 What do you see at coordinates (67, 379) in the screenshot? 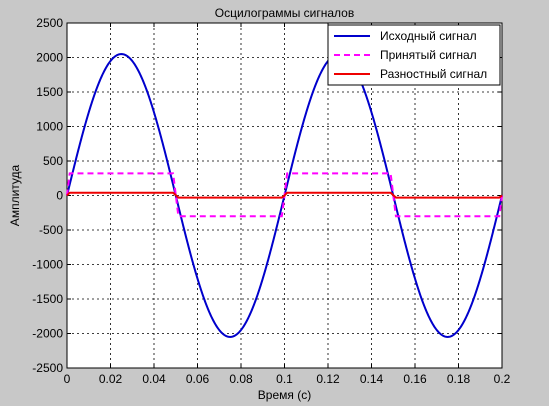
I see `x-tick-label: 0` at bounding box center [67, 379].